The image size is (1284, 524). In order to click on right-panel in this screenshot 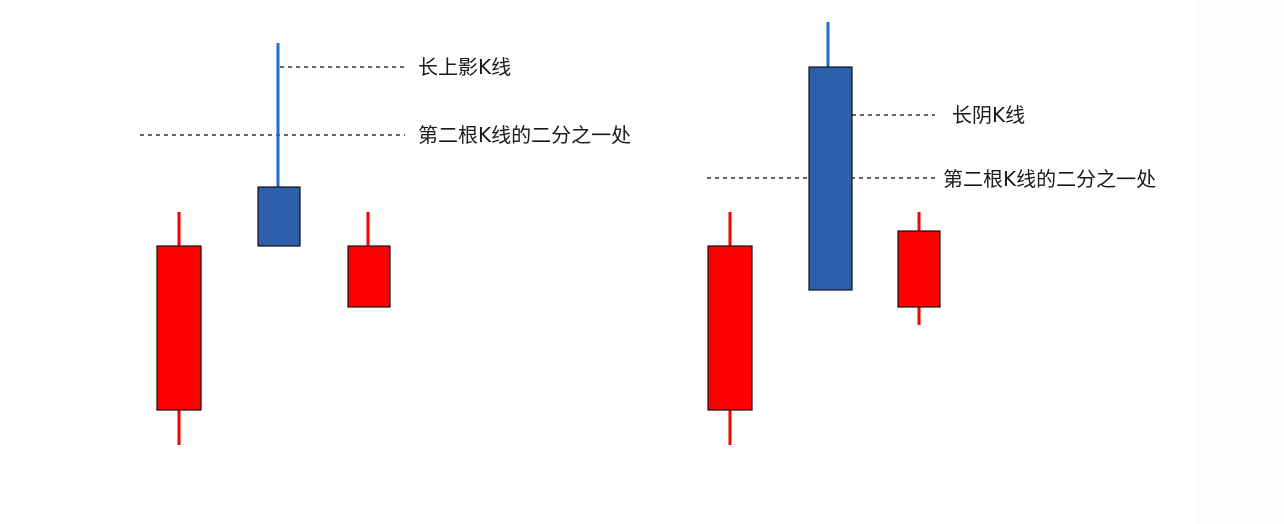, I will do `click(824, 233)`.